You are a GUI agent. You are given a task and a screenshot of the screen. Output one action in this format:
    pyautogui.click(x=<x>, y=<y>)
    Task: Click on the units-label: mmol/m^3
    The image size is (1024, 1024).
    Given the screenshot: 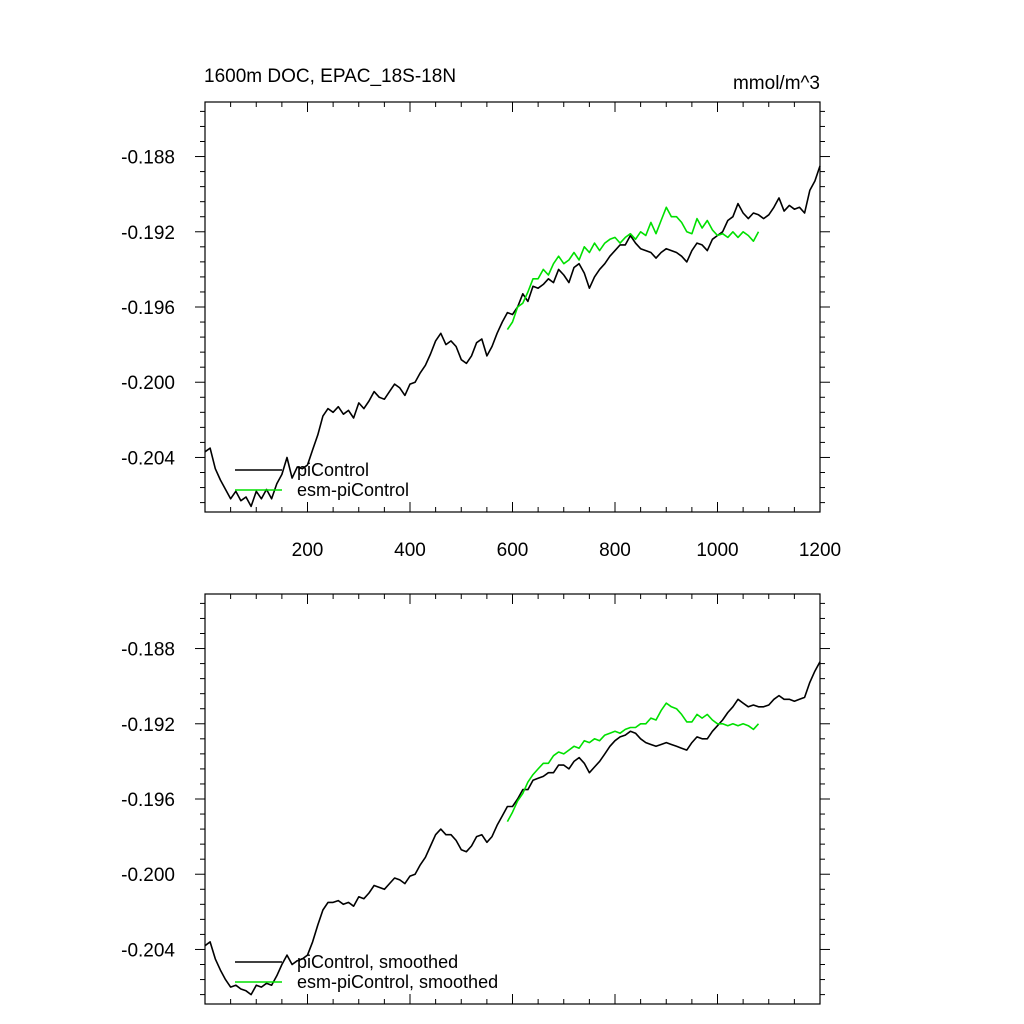 What is the action you would take?
    pyautogui.click(x=776, y=83)
    